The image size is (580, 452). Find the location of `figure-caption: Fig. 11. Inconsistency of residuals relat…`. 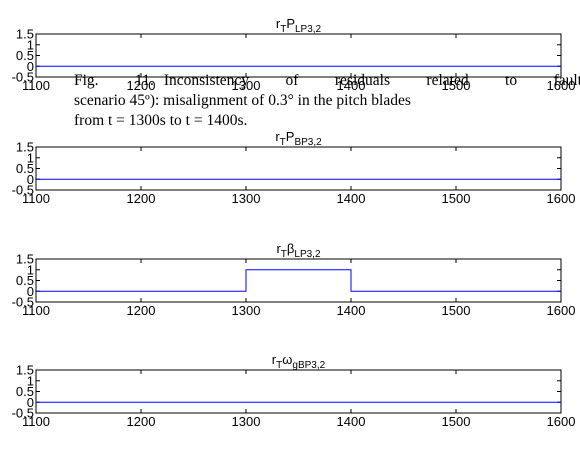

figure-caption: Fig. 11. Inconsistency of residuals relat… is located at coordinates (327, 101).